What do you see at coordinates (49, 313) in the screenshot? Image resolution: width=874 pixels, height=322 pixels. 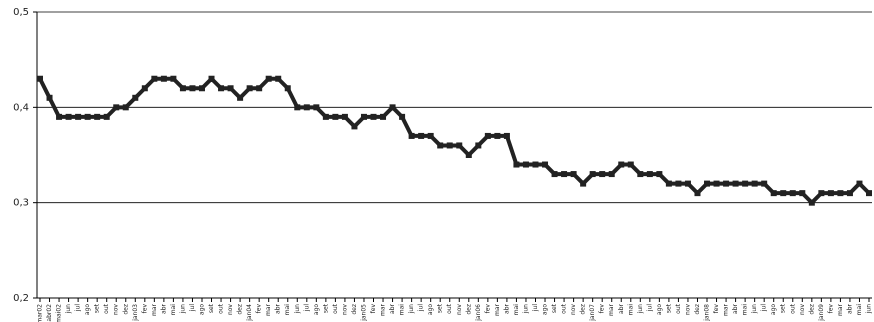 I see `x-tick-label: abr02` at bounding box center [49, 313].